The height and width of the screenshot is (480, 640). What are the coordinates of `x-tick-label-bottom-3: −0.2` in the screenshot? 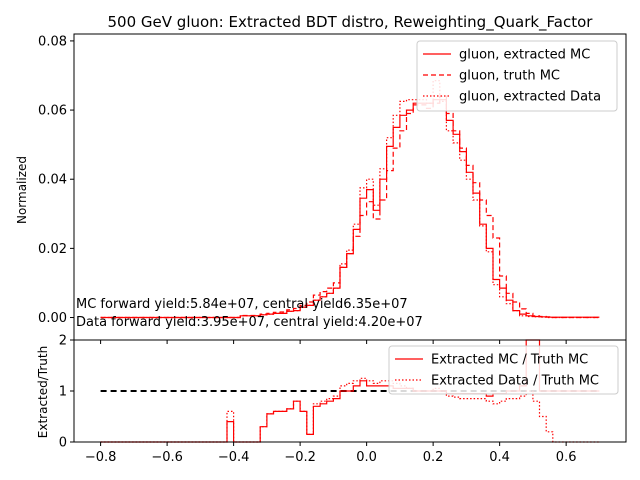 It's located at (300, 457).